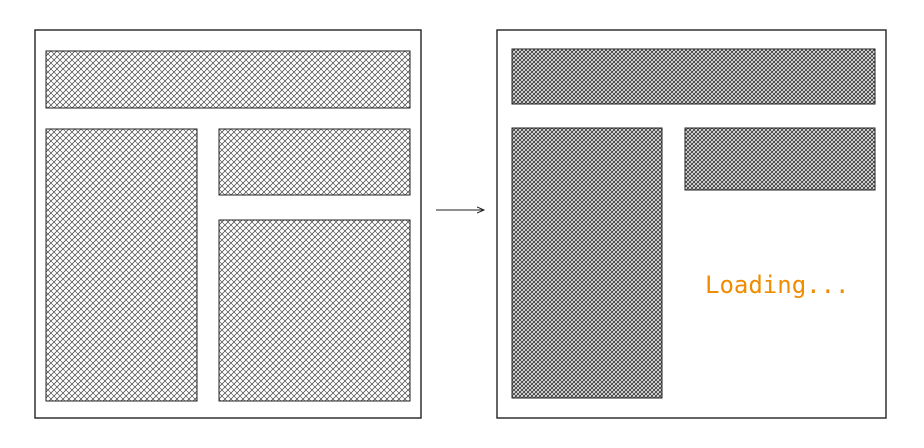 The height and width of the screenshot is (448, 924). What do you see at coordinates (314, 162) in the screenshot?
I see `top-card-panel-before` at bounding box center [314, 162].